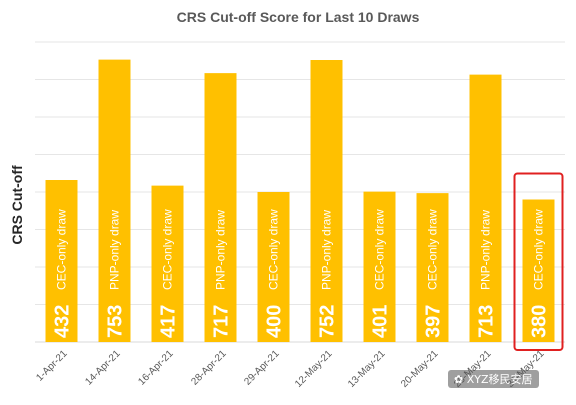 The image size is (576, 405). What do you see at coordinates (298, 17) in the screenshot?
I see `chart-title: CRS Cut-off Score for Last 10 Draws` at bounding box center [298, 17].